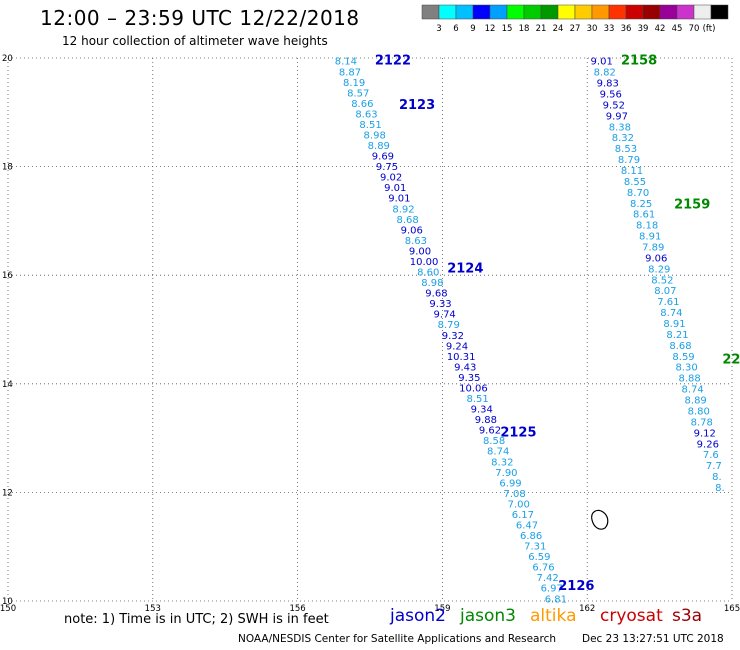 The width and height of the screenshot is (740, 650). What do you see at coordinates (436, 294) in the screenshot?
I see `swh-data-point: 9.68` at bounding box center [436, 294].